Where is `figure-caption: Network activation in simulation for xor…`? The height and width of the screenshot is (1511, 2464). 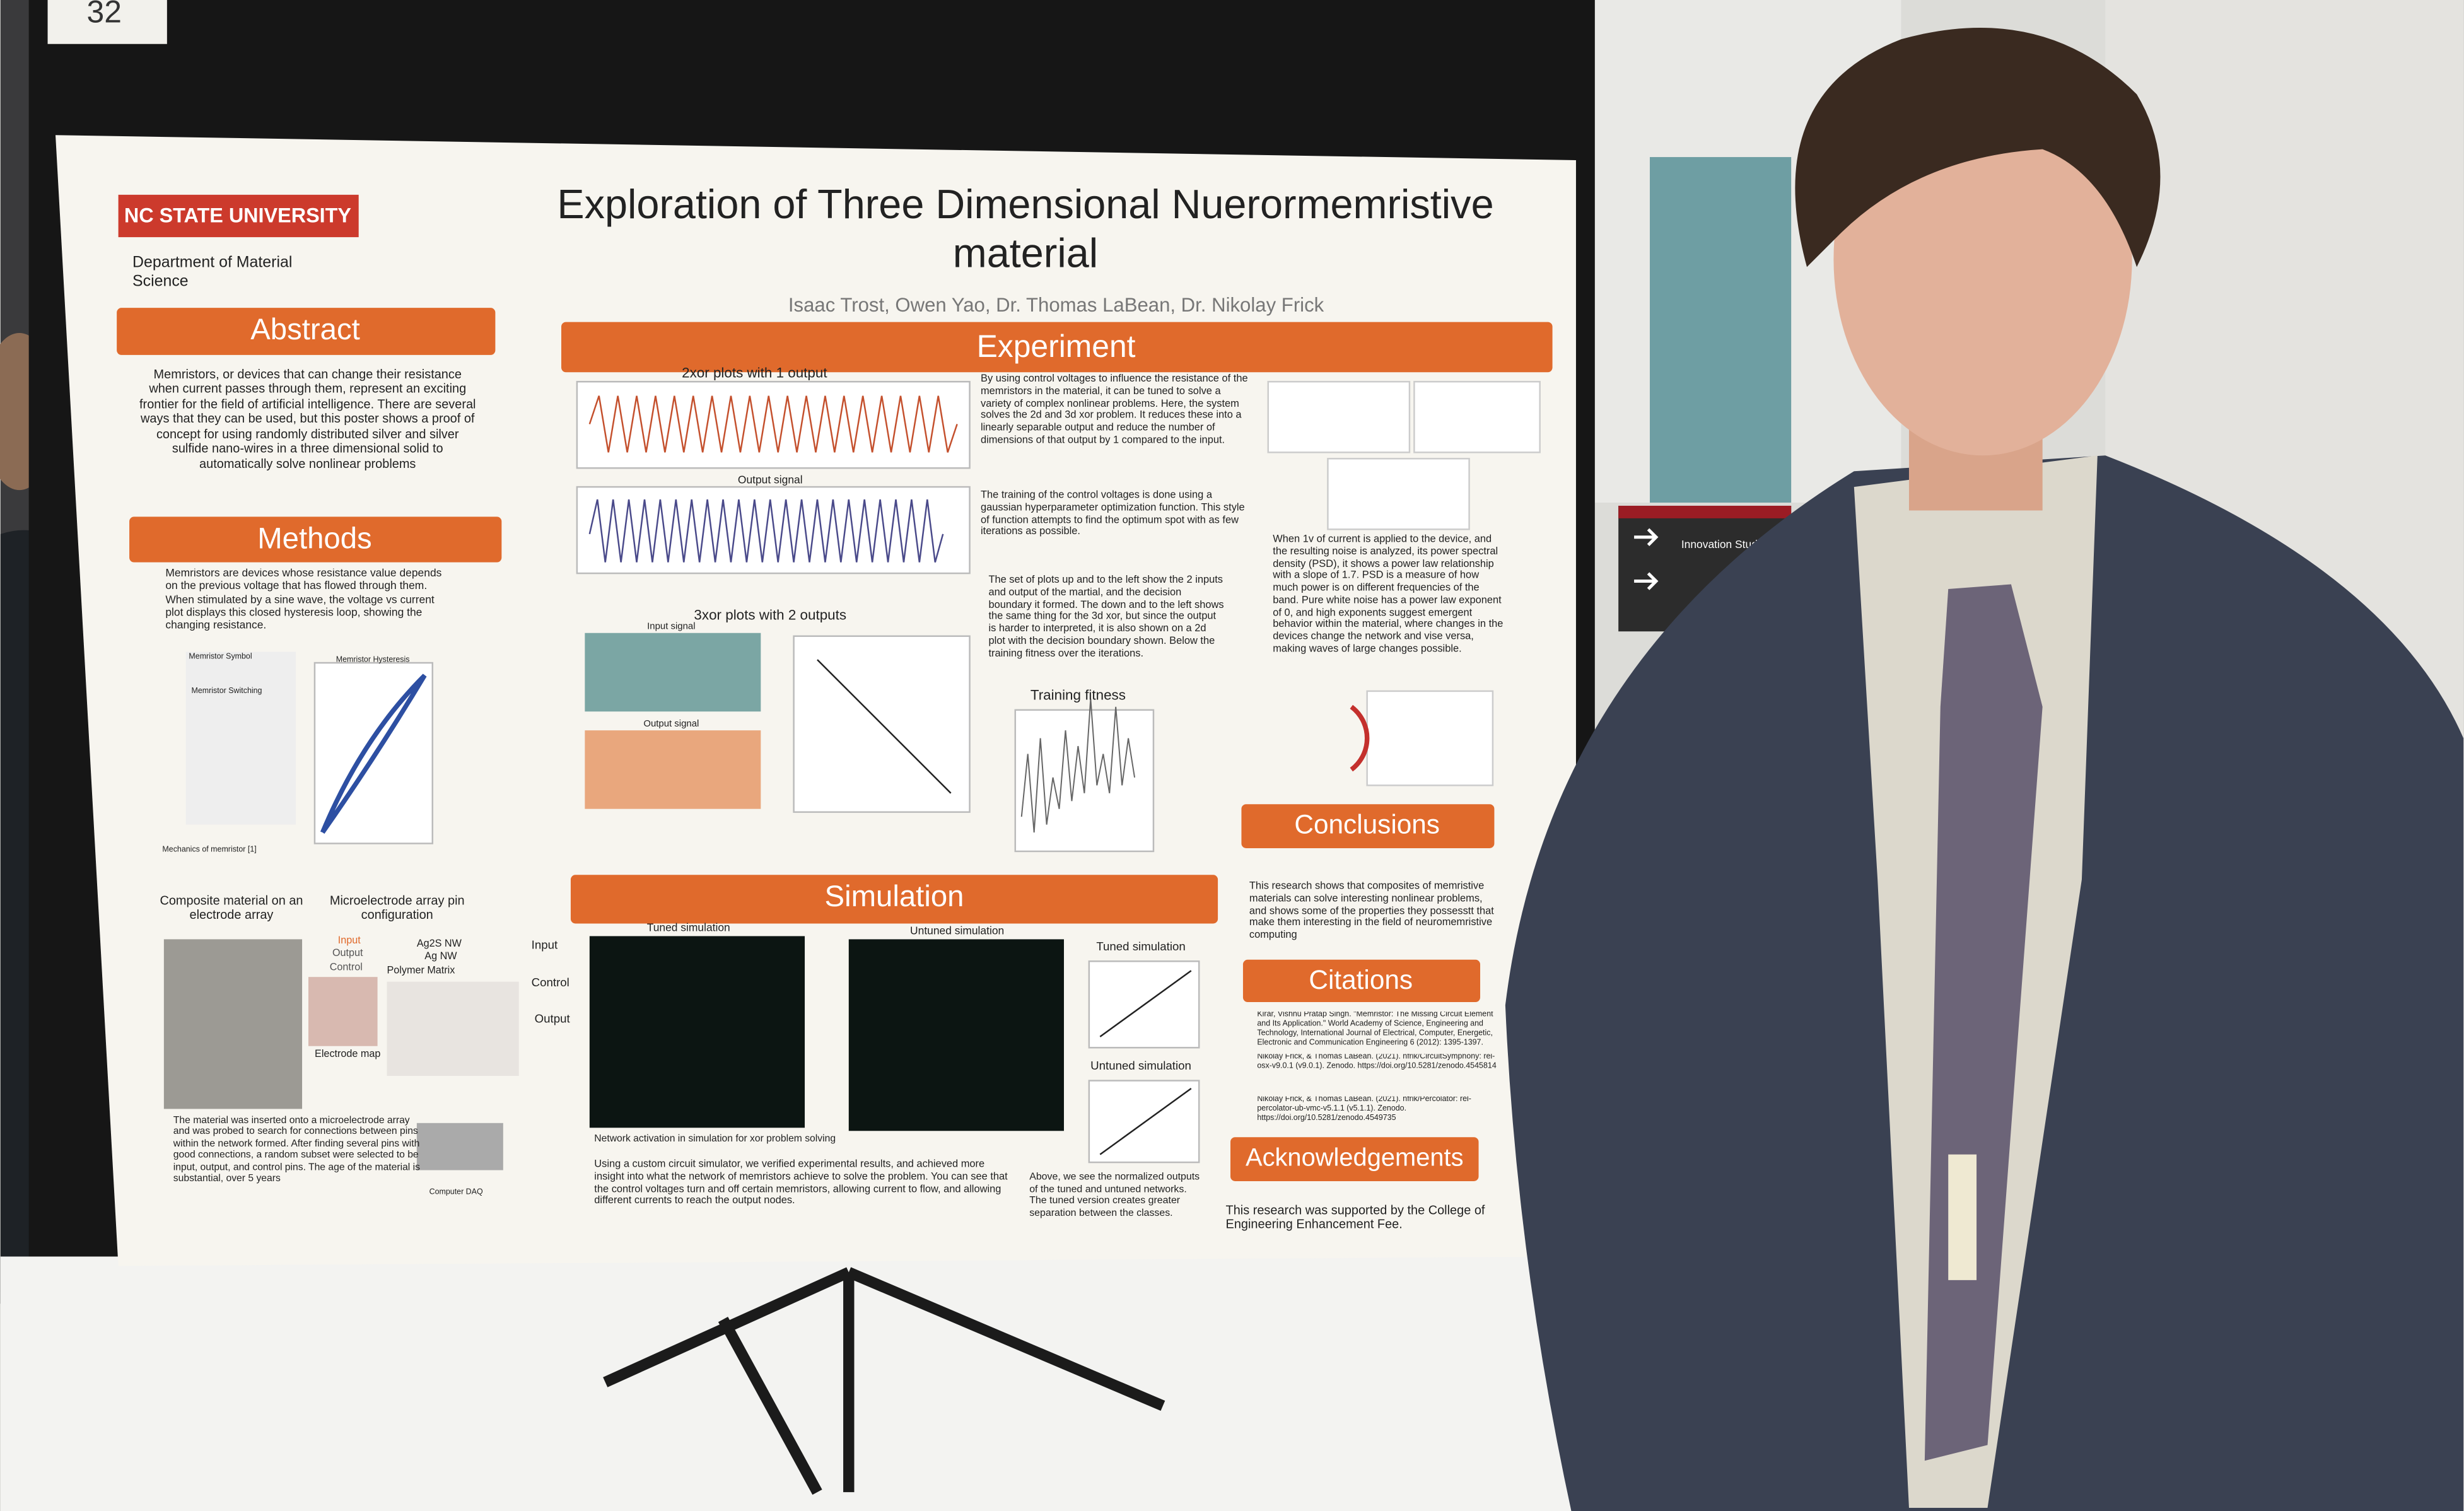
figure-caption: Network activation in simulation for xor… is located at coordinates (715, 1138).